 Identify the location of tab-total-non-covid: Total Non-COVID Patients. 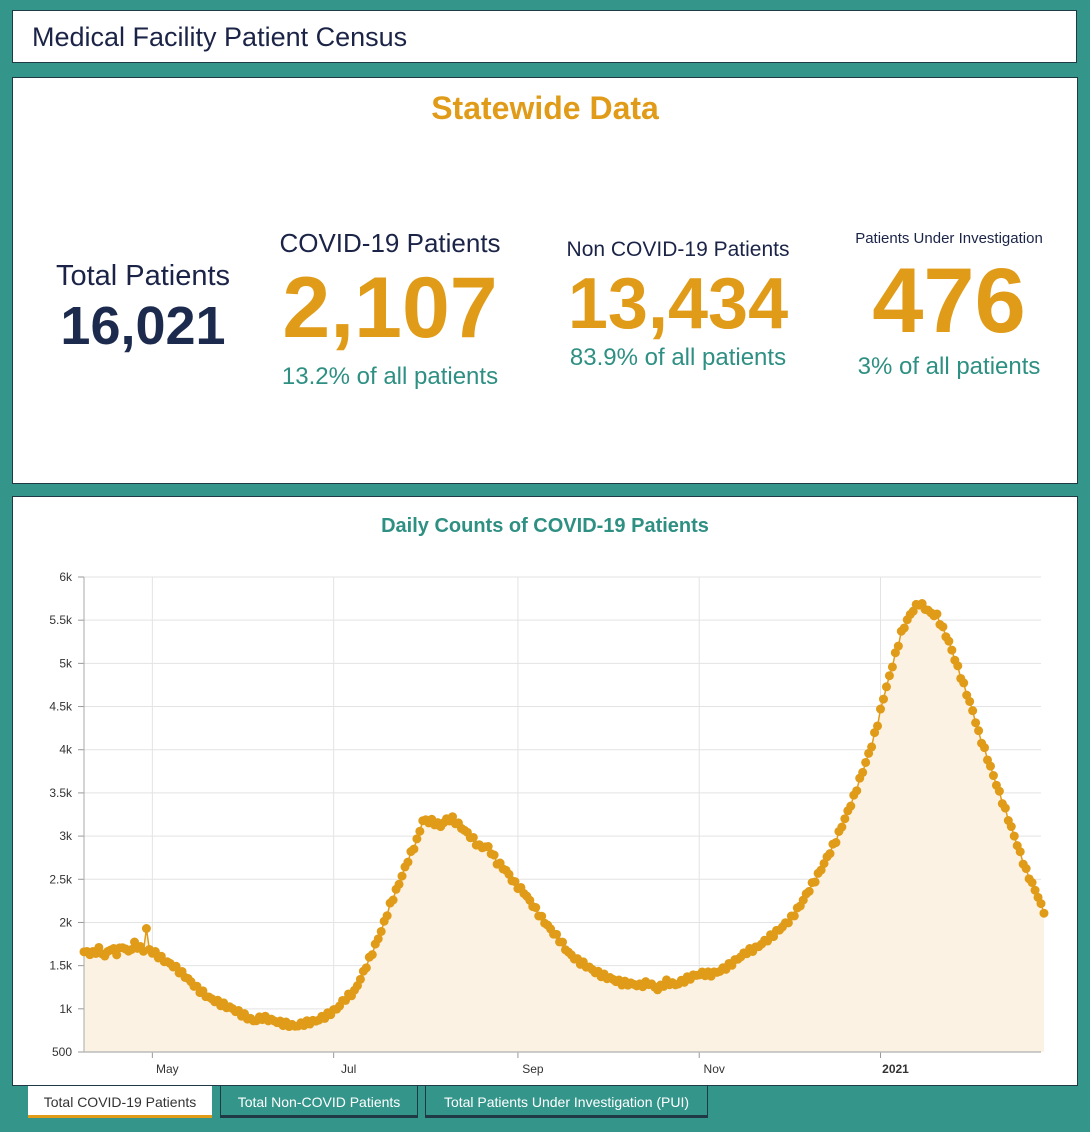
(319, 1102).